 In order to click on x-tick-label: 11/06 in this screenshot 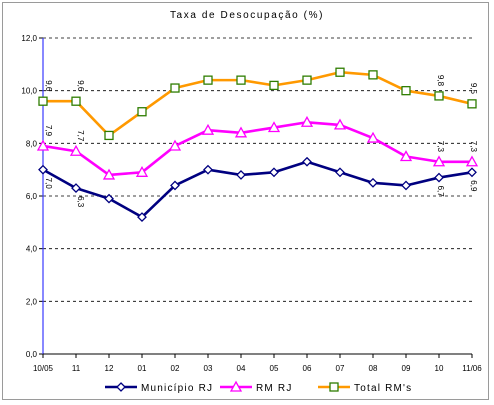, I will do `click(472, 368)`.